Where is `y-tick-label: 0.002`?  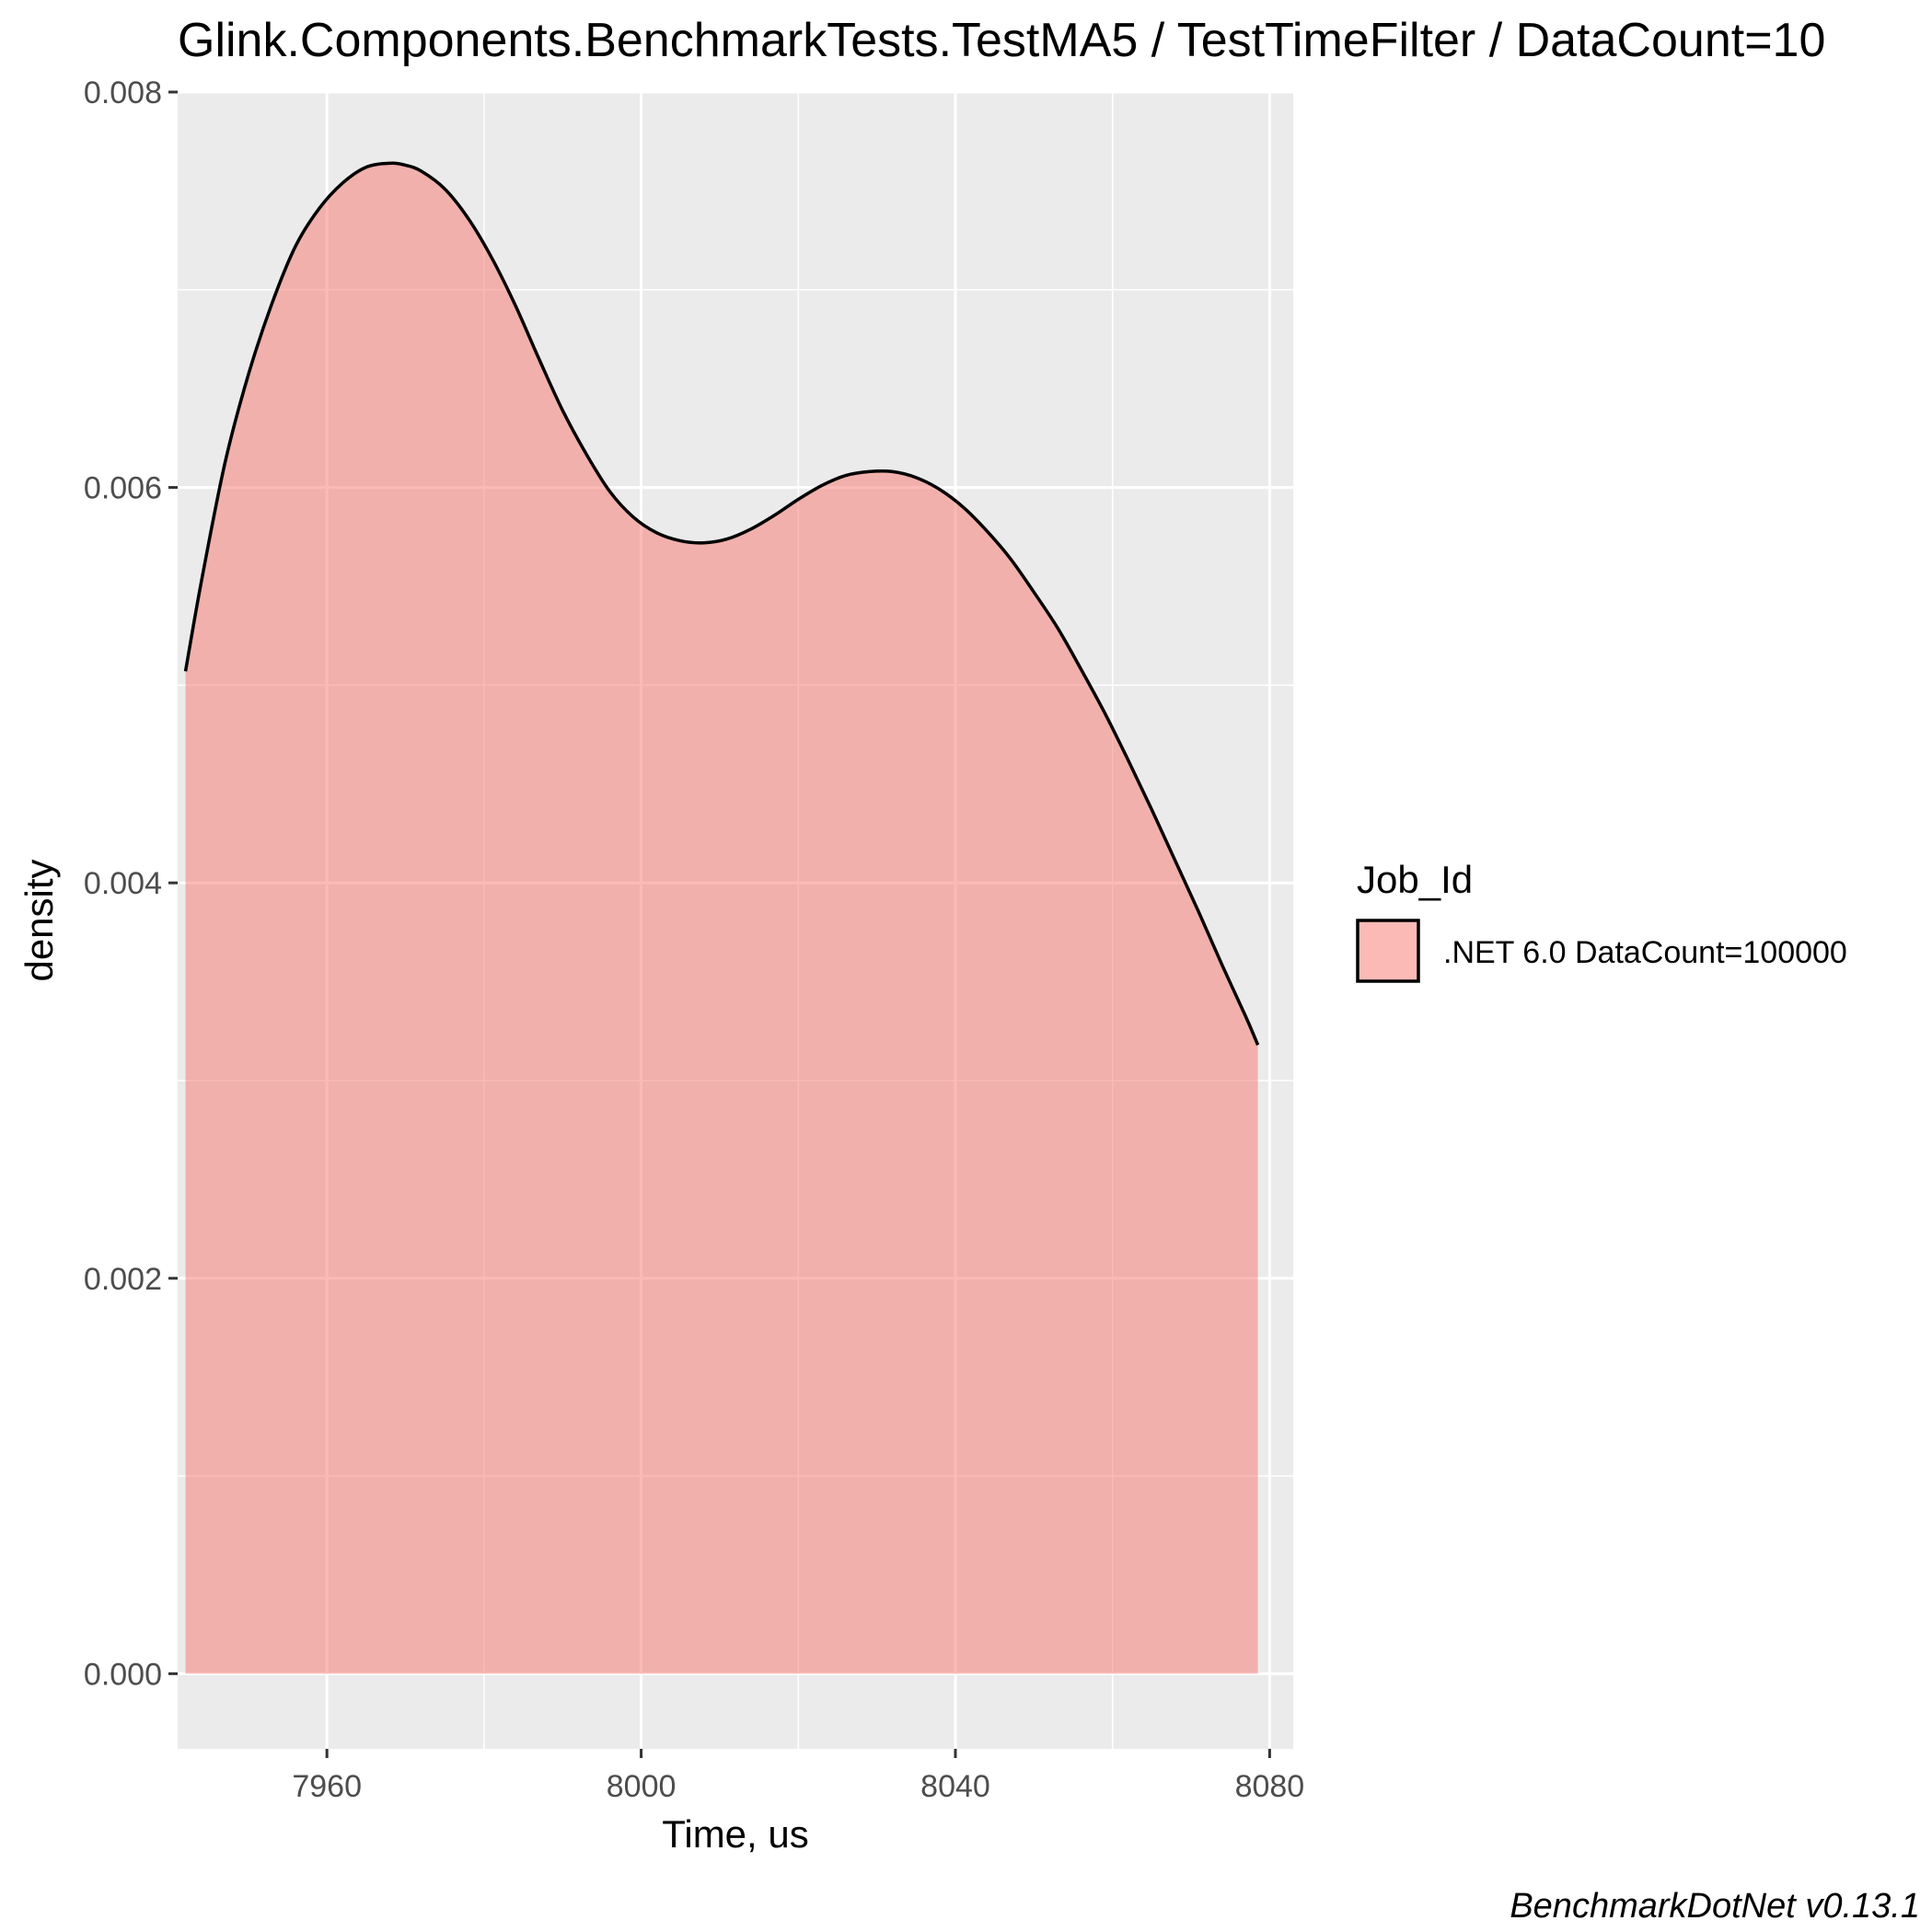 y-tick-label: 0.002 is located at coordinates (123, 1280).